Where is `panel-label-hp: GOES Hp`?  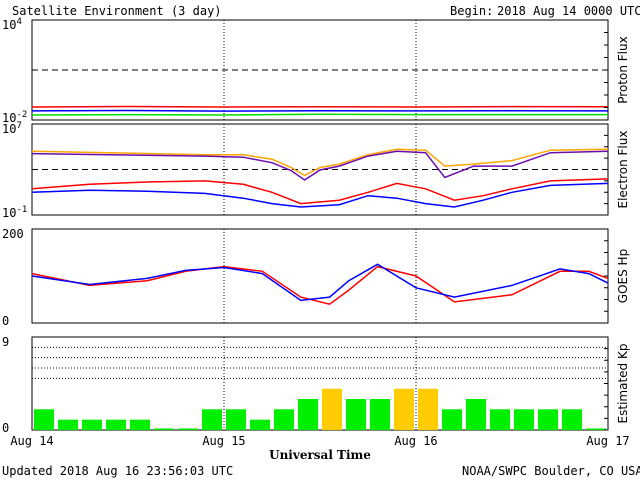
panel-label-hp: GOES Hp is located at coordinates (623, 276).